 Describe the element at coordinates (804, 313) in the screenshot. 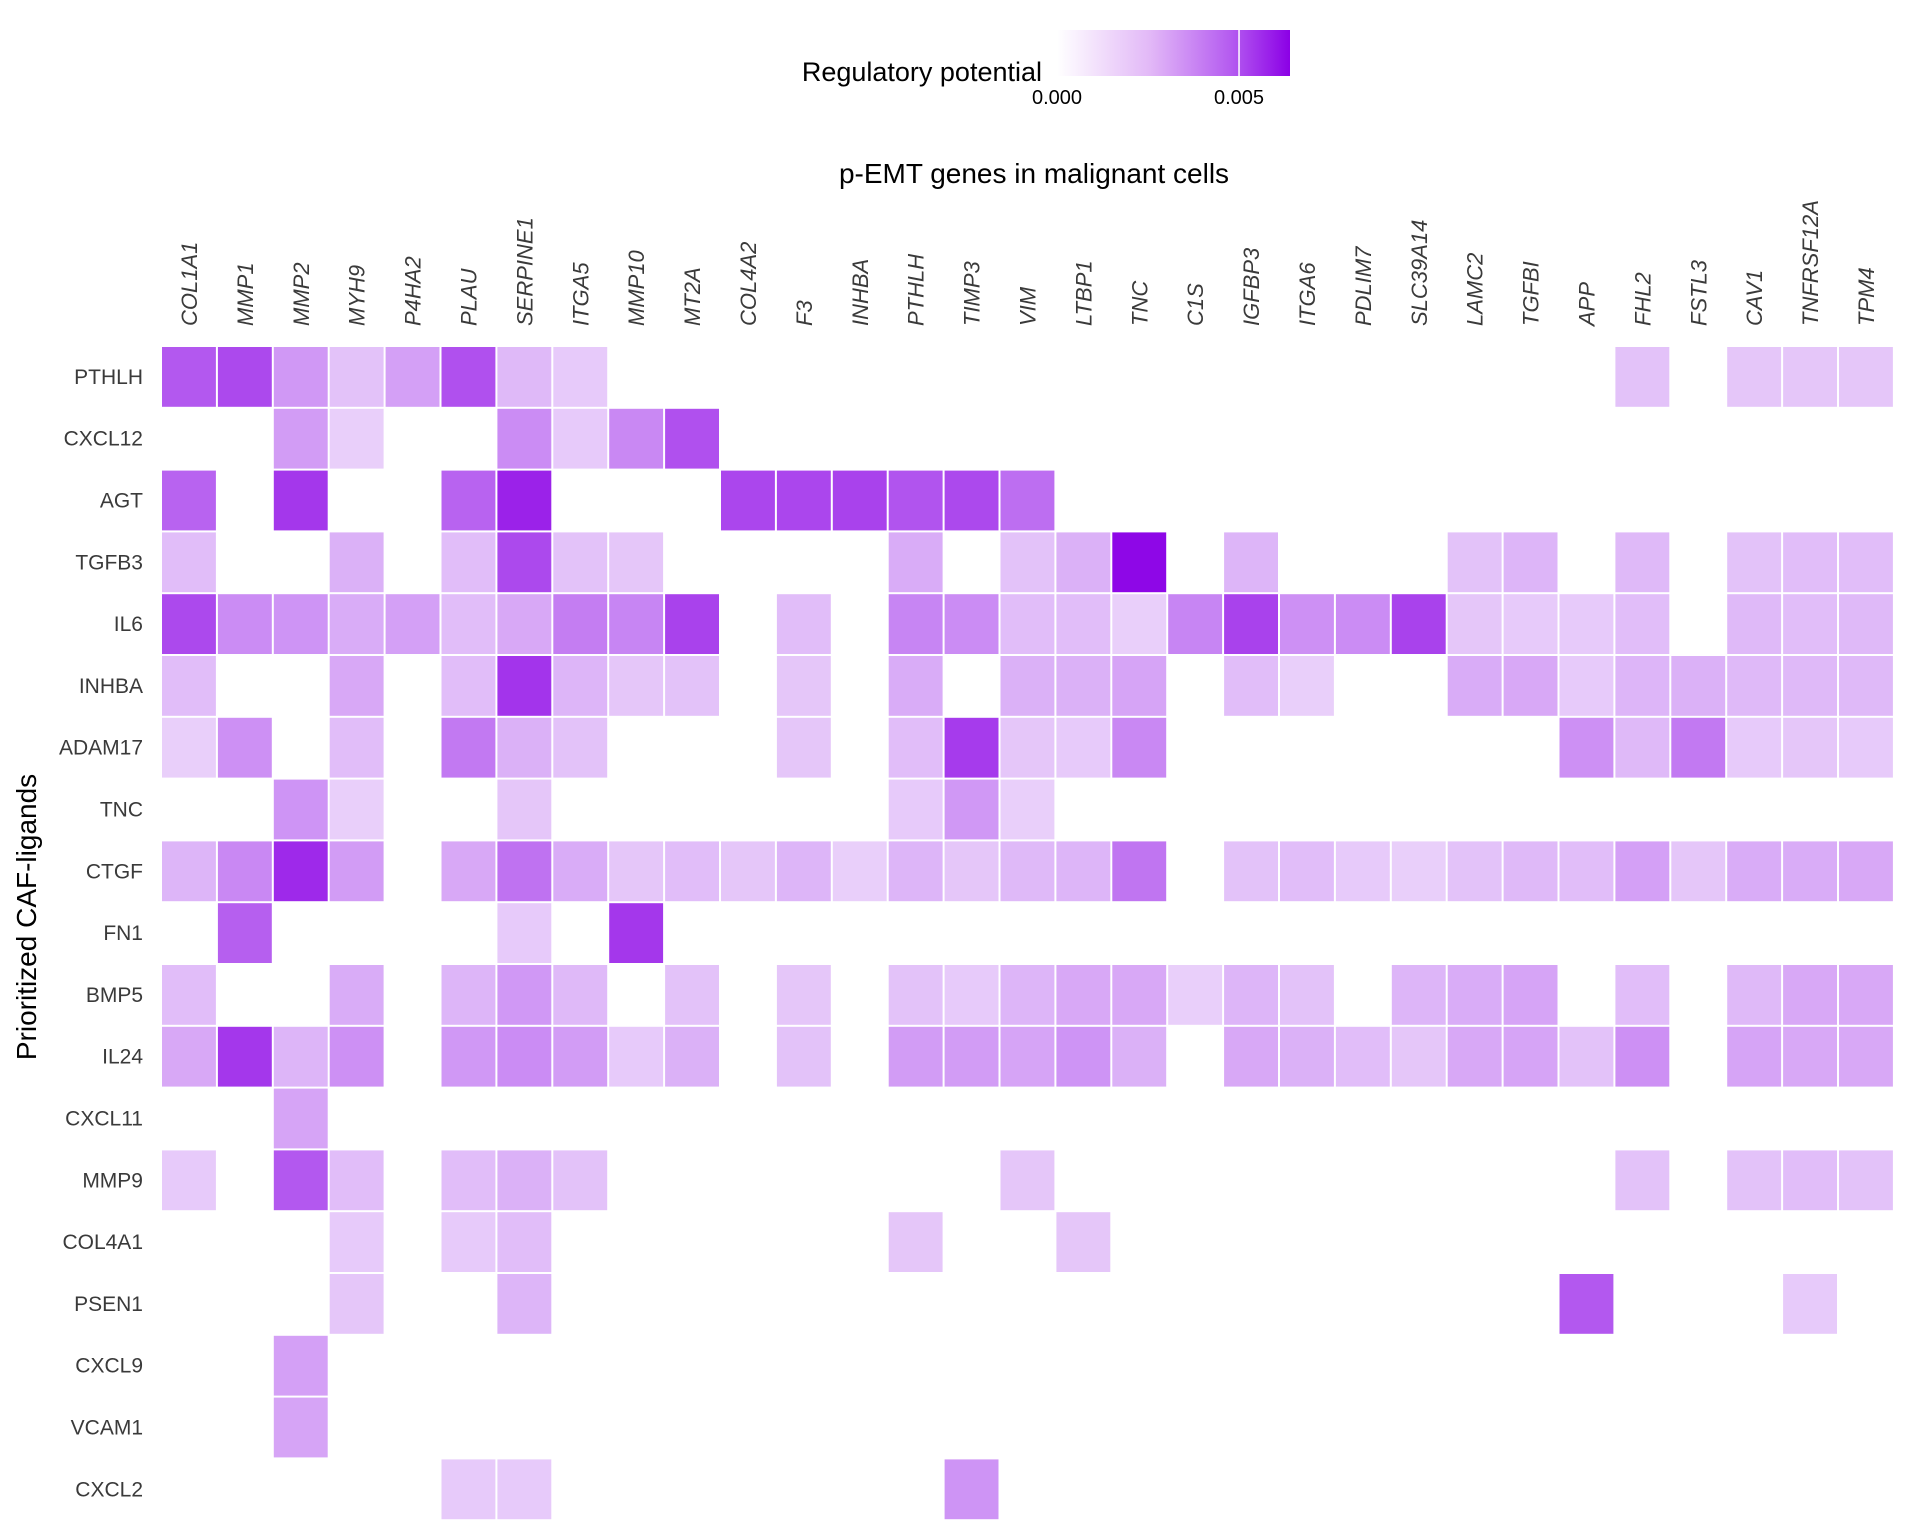

I see `column-label: F3` at that location.